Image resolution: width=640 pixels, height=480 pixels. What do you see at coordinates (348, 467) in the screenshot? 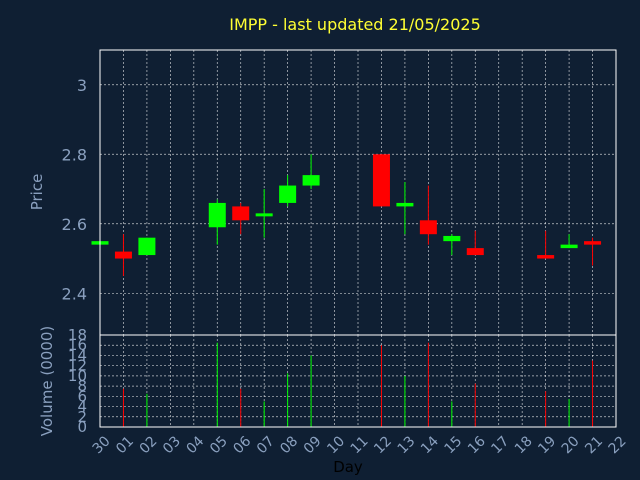
I see `x-axis-label: Day` at bounding box center [348, 467].